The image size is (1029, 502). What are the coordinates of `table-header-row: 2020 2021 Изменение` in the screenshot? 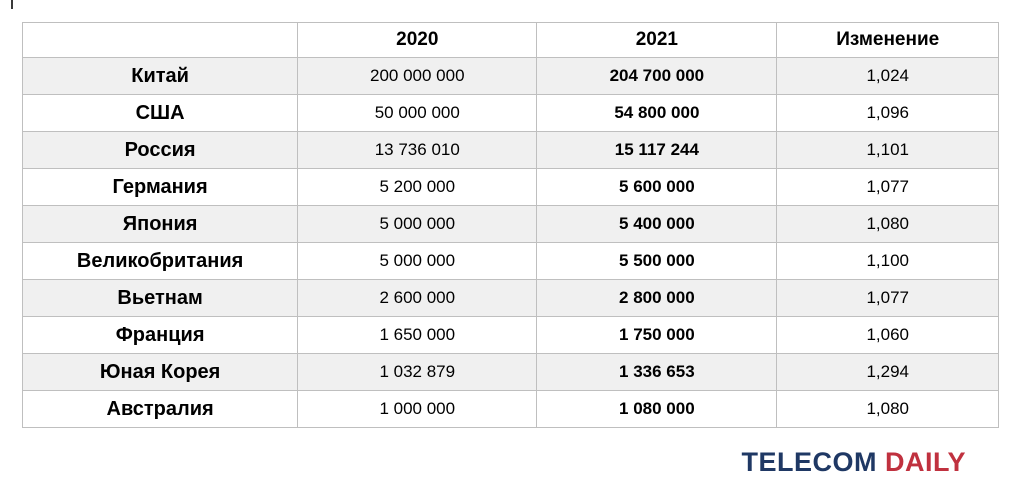 It's located at (510, 40).